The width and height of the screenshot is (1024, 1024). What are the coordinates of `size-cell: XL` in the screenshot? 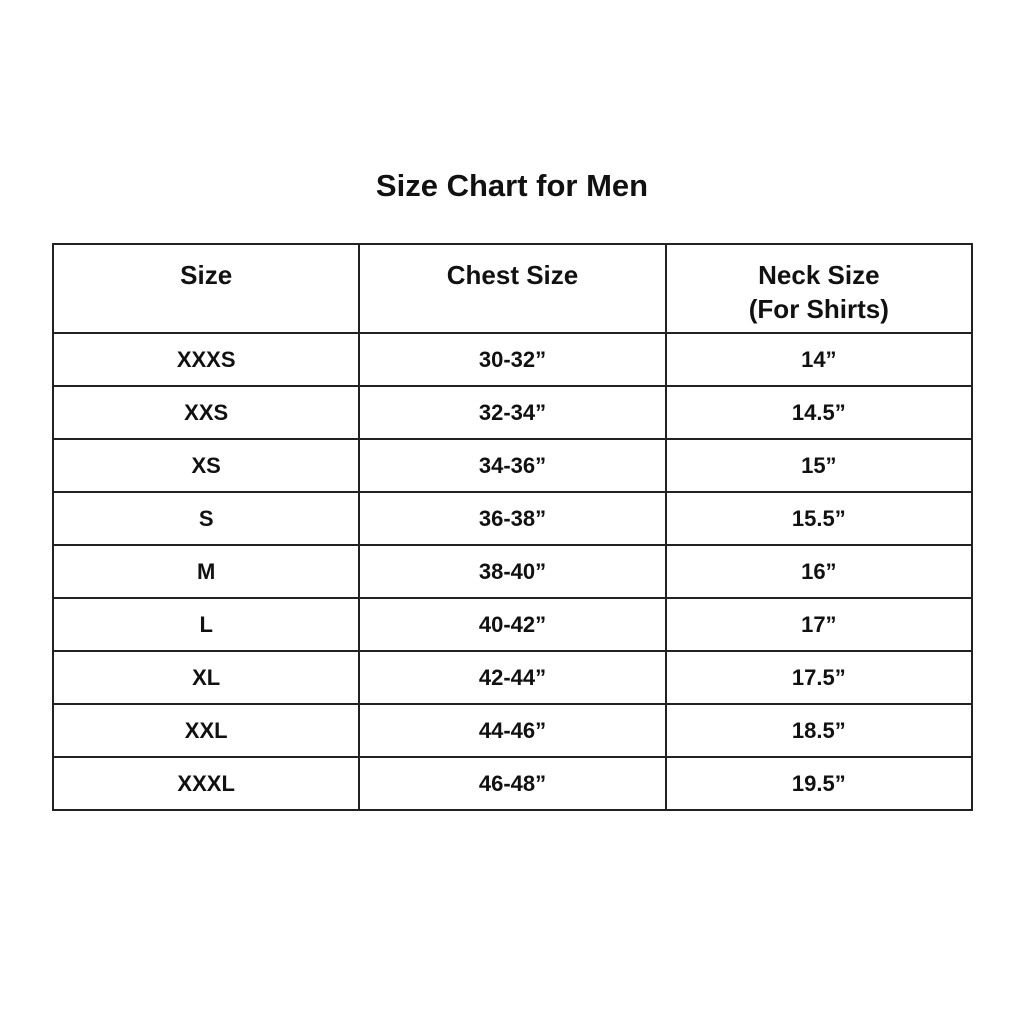 It's located at (206, 677).